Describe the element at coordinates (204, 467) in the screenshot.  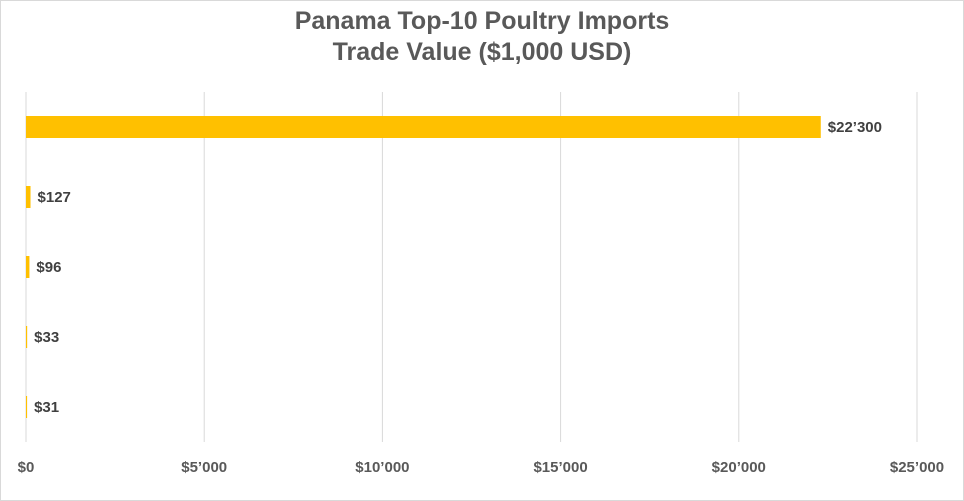
I see `x-tick-label-1: $5’000` at that location.